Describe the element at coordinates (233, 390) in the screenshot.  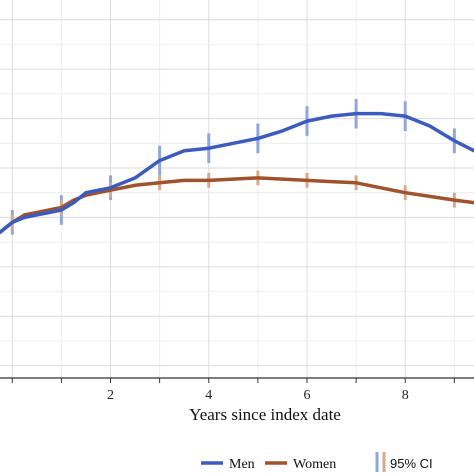
I see `x-axis-ticks: 2 4 6 8` at that location.